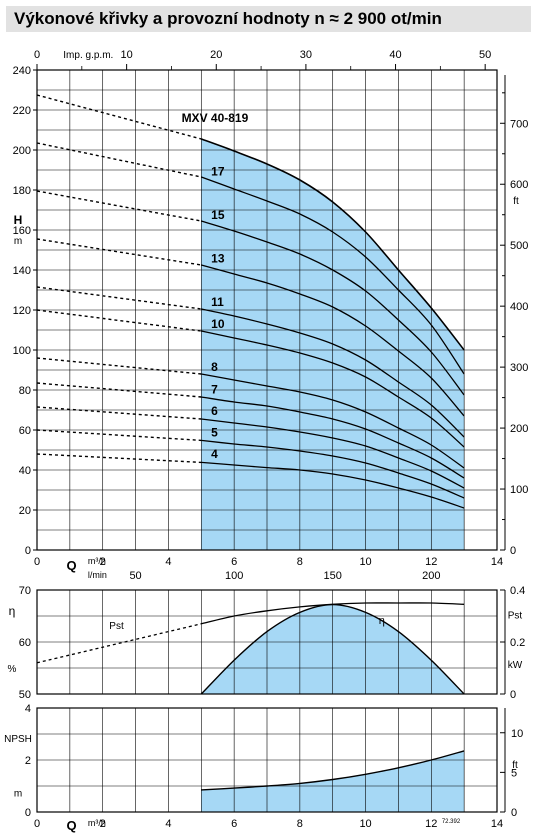 This screenshot has height=839, width=537. Describe the element at coordinates (431, 562) in the screenshot. I see `q-tick-label: 12` at that location.